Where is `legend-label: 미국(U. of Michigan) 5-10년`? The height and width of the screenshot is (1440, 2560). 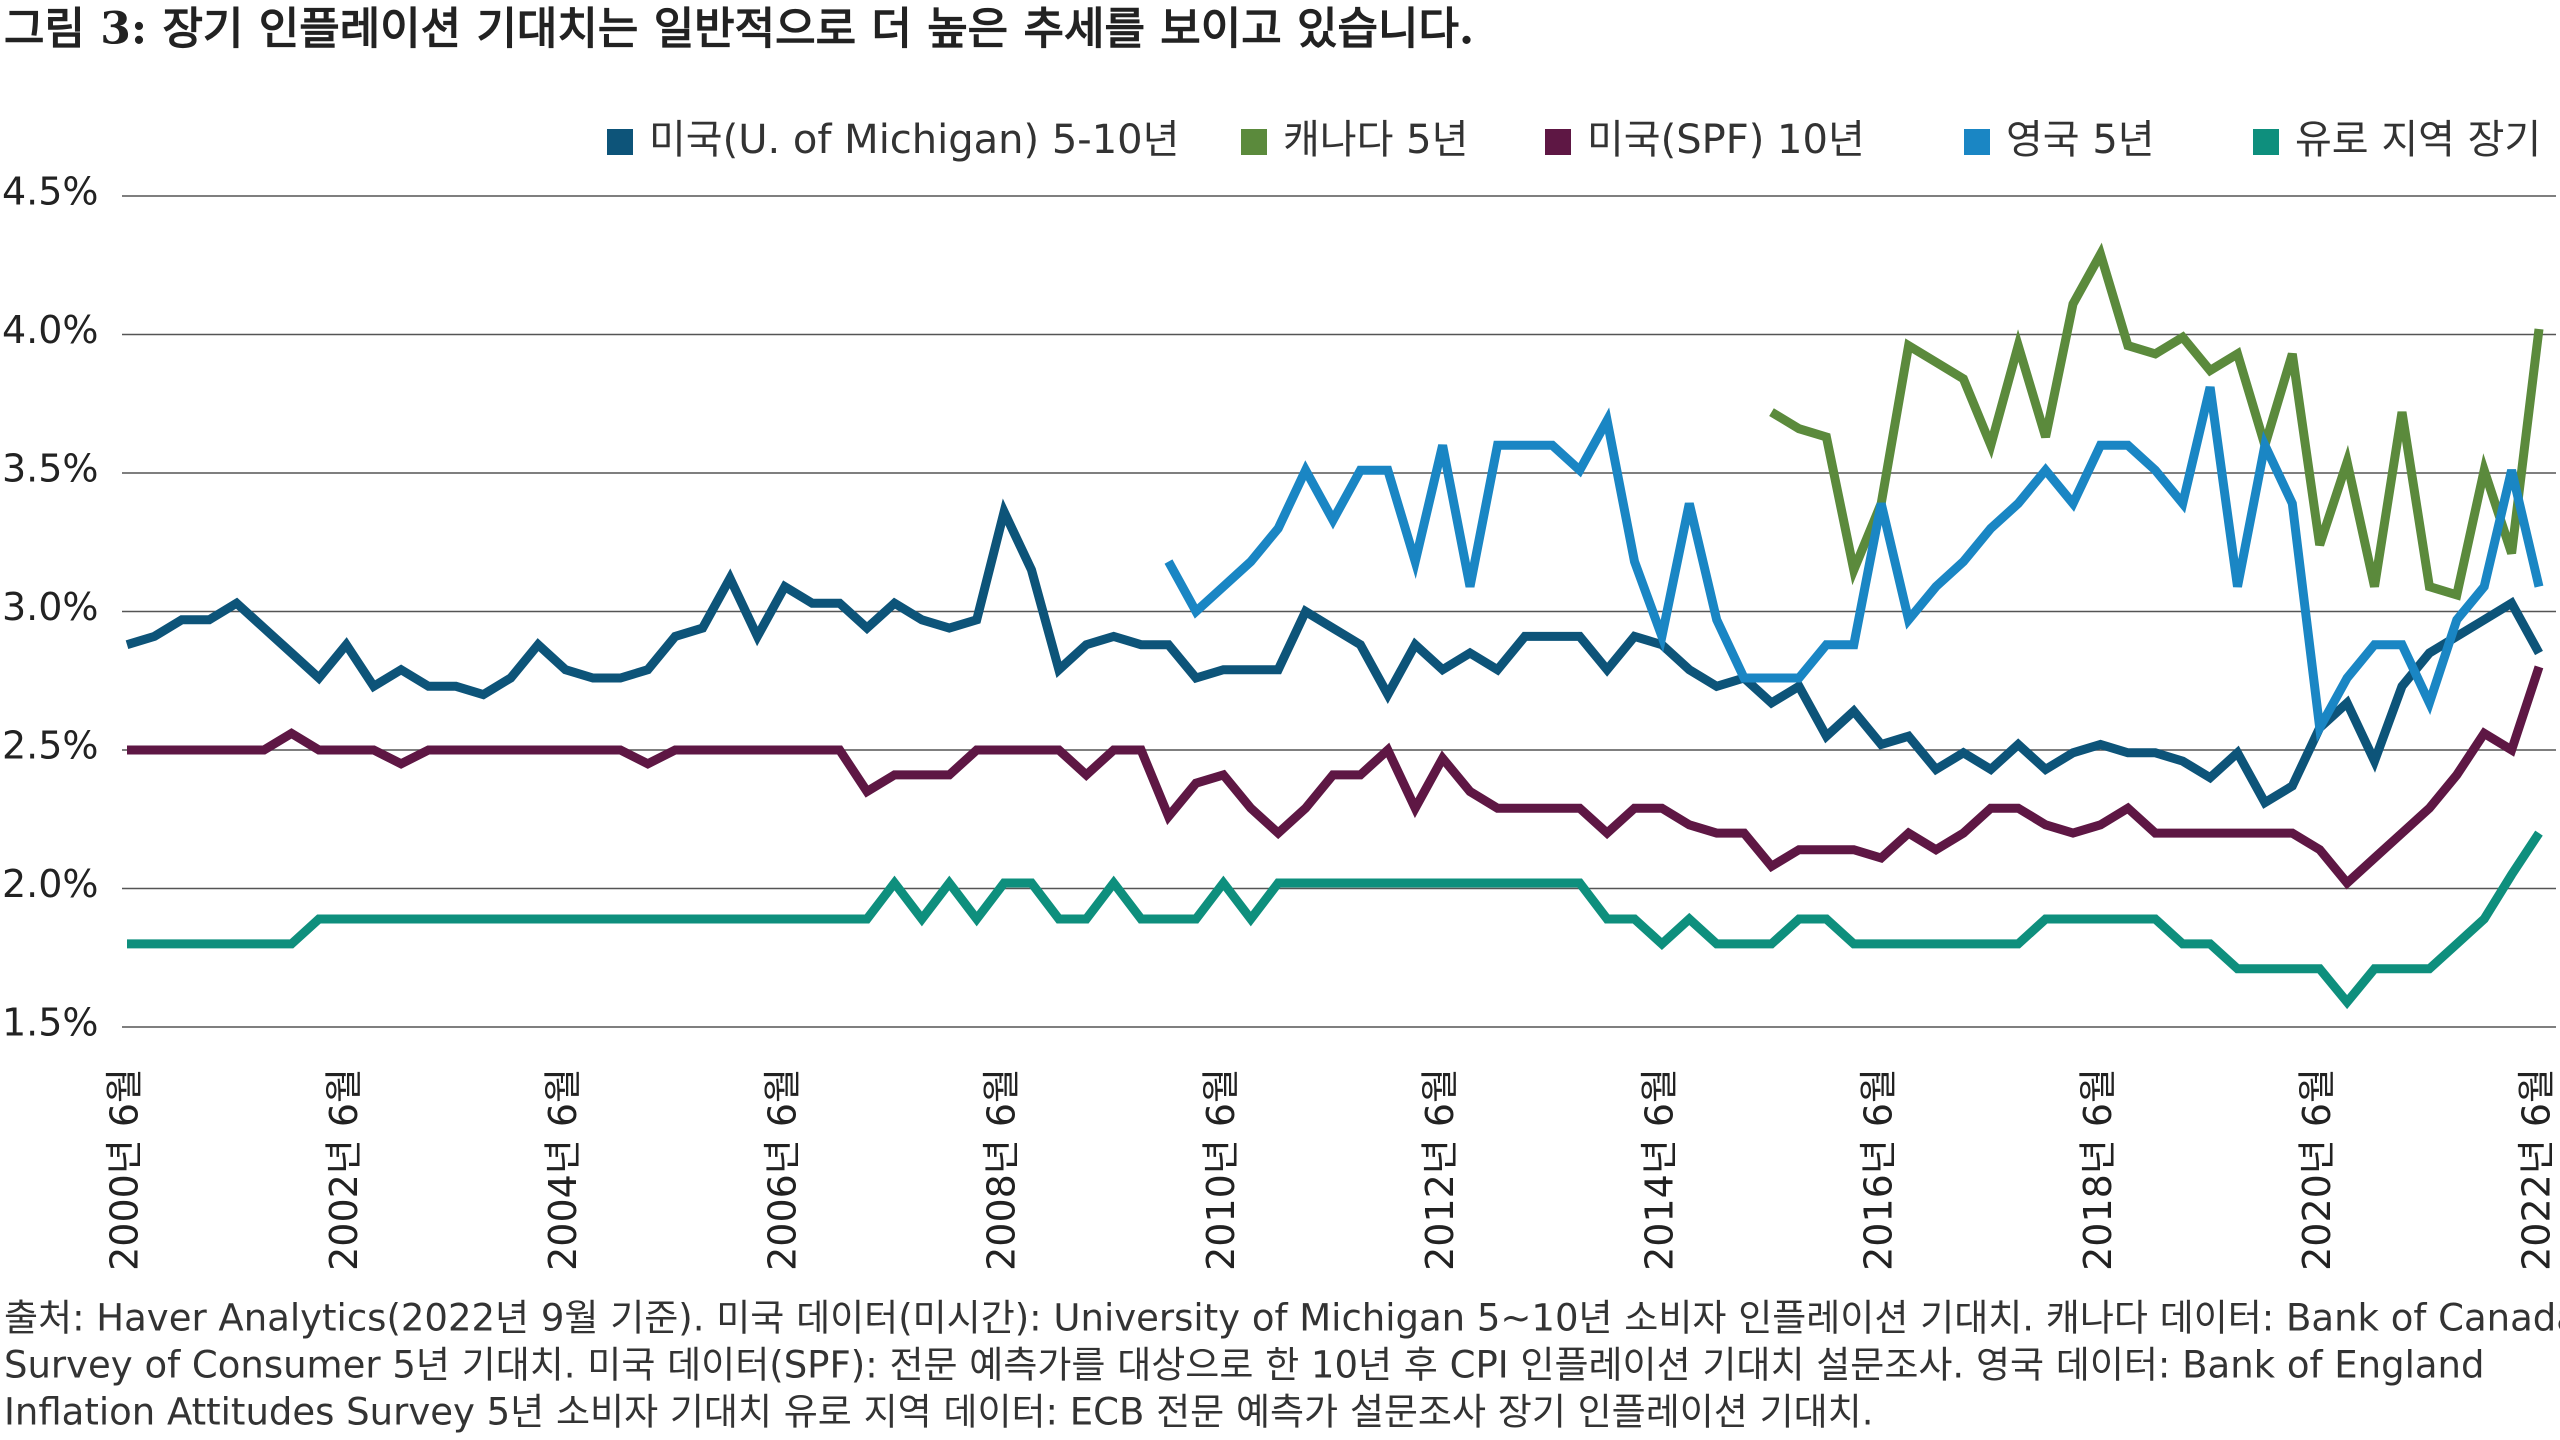 legend-label: 미국(U. of Michigan) 5-10년 is located at coordinates (914, 140).